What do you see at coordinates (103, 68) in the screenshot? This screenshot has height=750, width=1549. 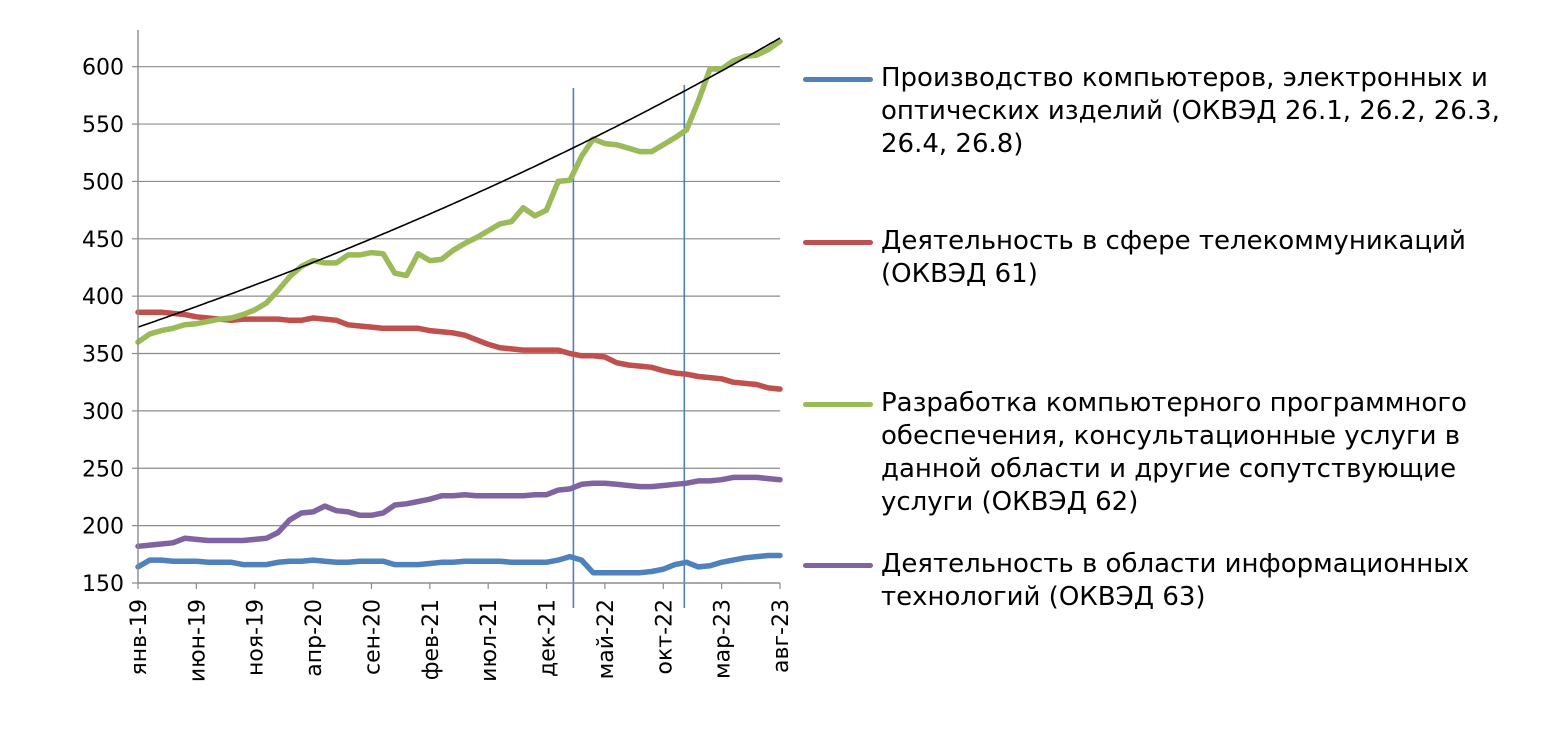 I see `y-tick-label: 600` at bounding box center [103, 68].